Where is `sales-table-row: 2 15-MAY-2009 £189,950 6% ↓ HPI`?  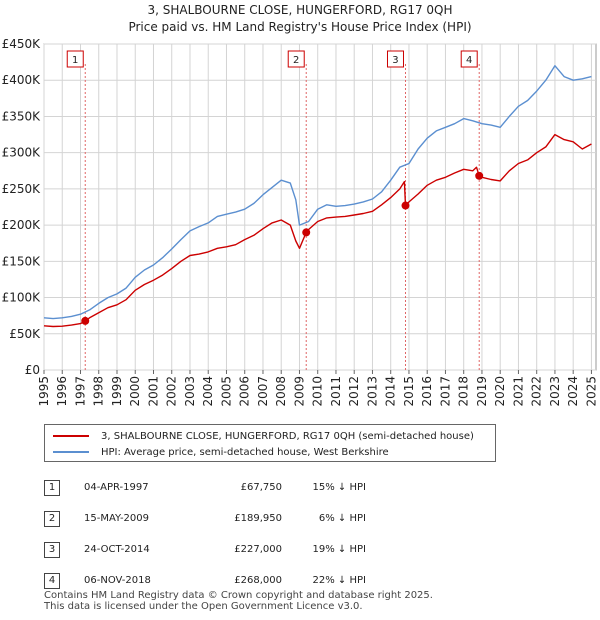 sales-table-row: 2 15-MAY-2009 £189,950 6% ↓ HPI is located at coordinates (205, 518).